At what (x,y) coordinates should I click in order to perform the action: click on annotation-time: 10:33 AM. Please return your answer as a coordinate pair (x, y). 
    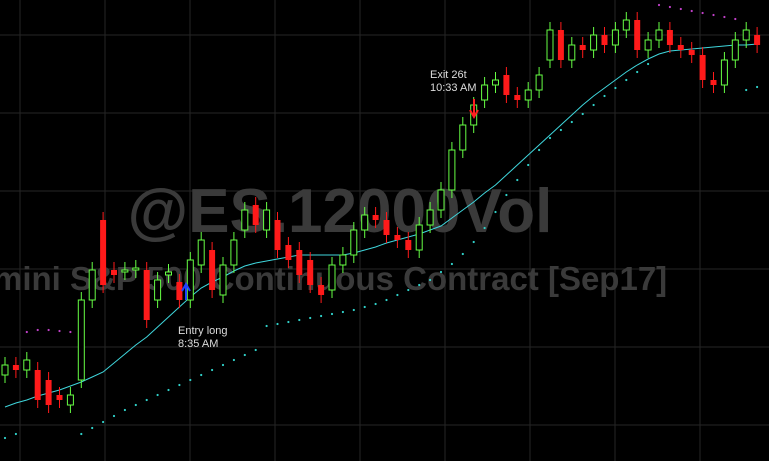
    Looking at the image, I should click on (453, 88).